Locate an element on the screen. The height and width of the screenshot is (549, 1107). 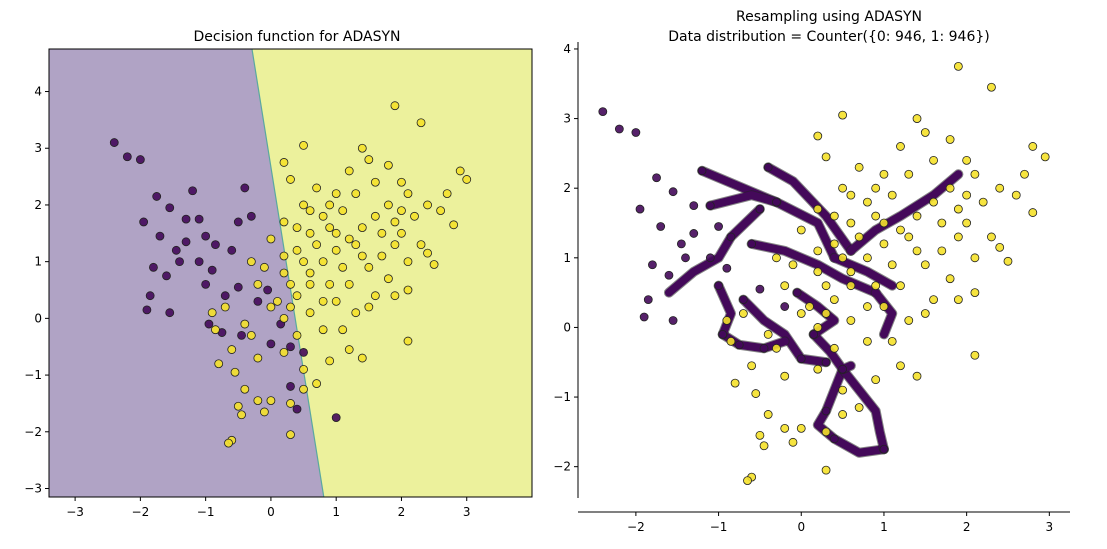
y-tick-label: 3 is located at coordinates (38, 148).